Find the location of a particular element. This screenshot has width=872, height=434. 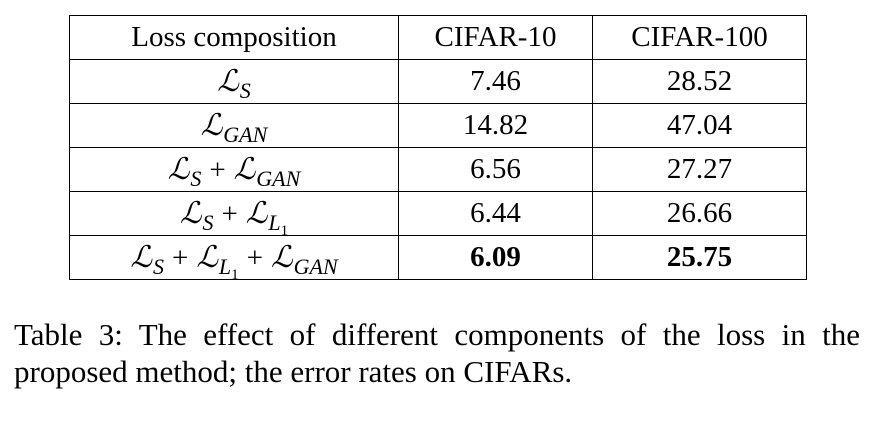

loss-formula: ℒS + ℒL1+ ℒGAN is located at coordinates (233, 260).